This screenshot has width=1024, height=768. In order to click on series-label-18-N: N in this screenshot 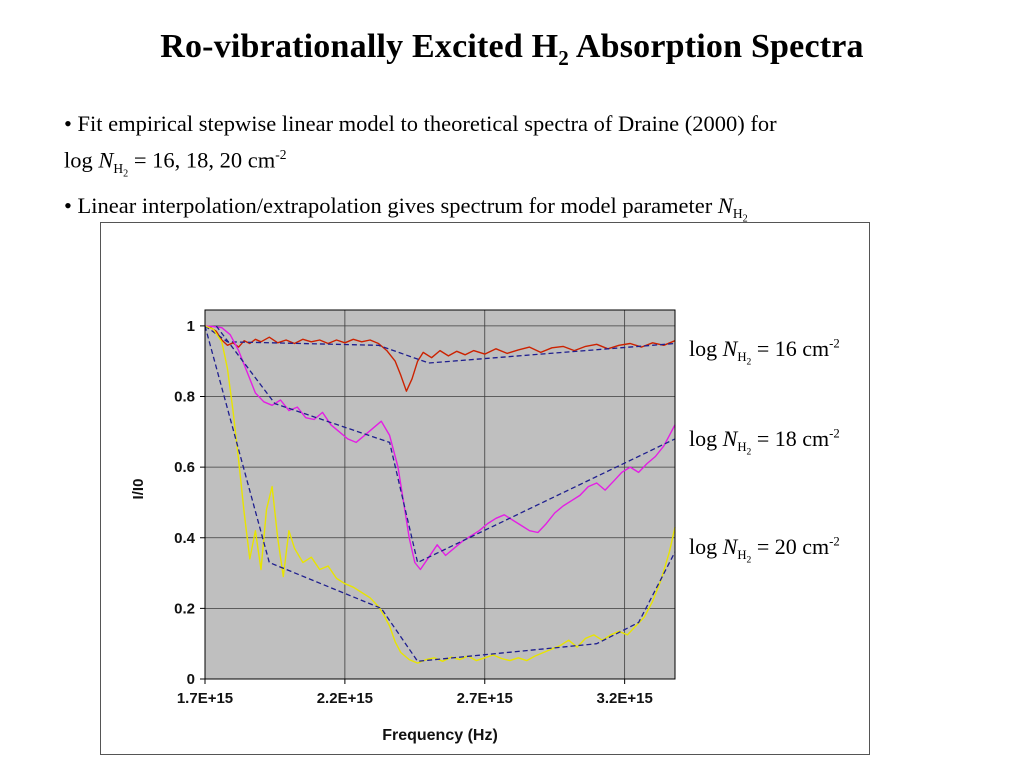, I will do `click(730, 438)`.